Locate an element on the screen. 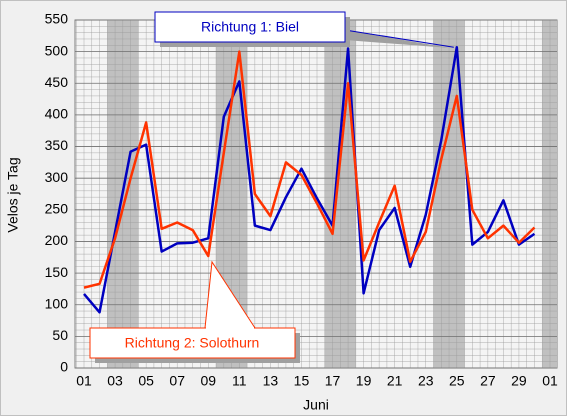  y-tick-label: 50 is located at coordinates (60, 335).